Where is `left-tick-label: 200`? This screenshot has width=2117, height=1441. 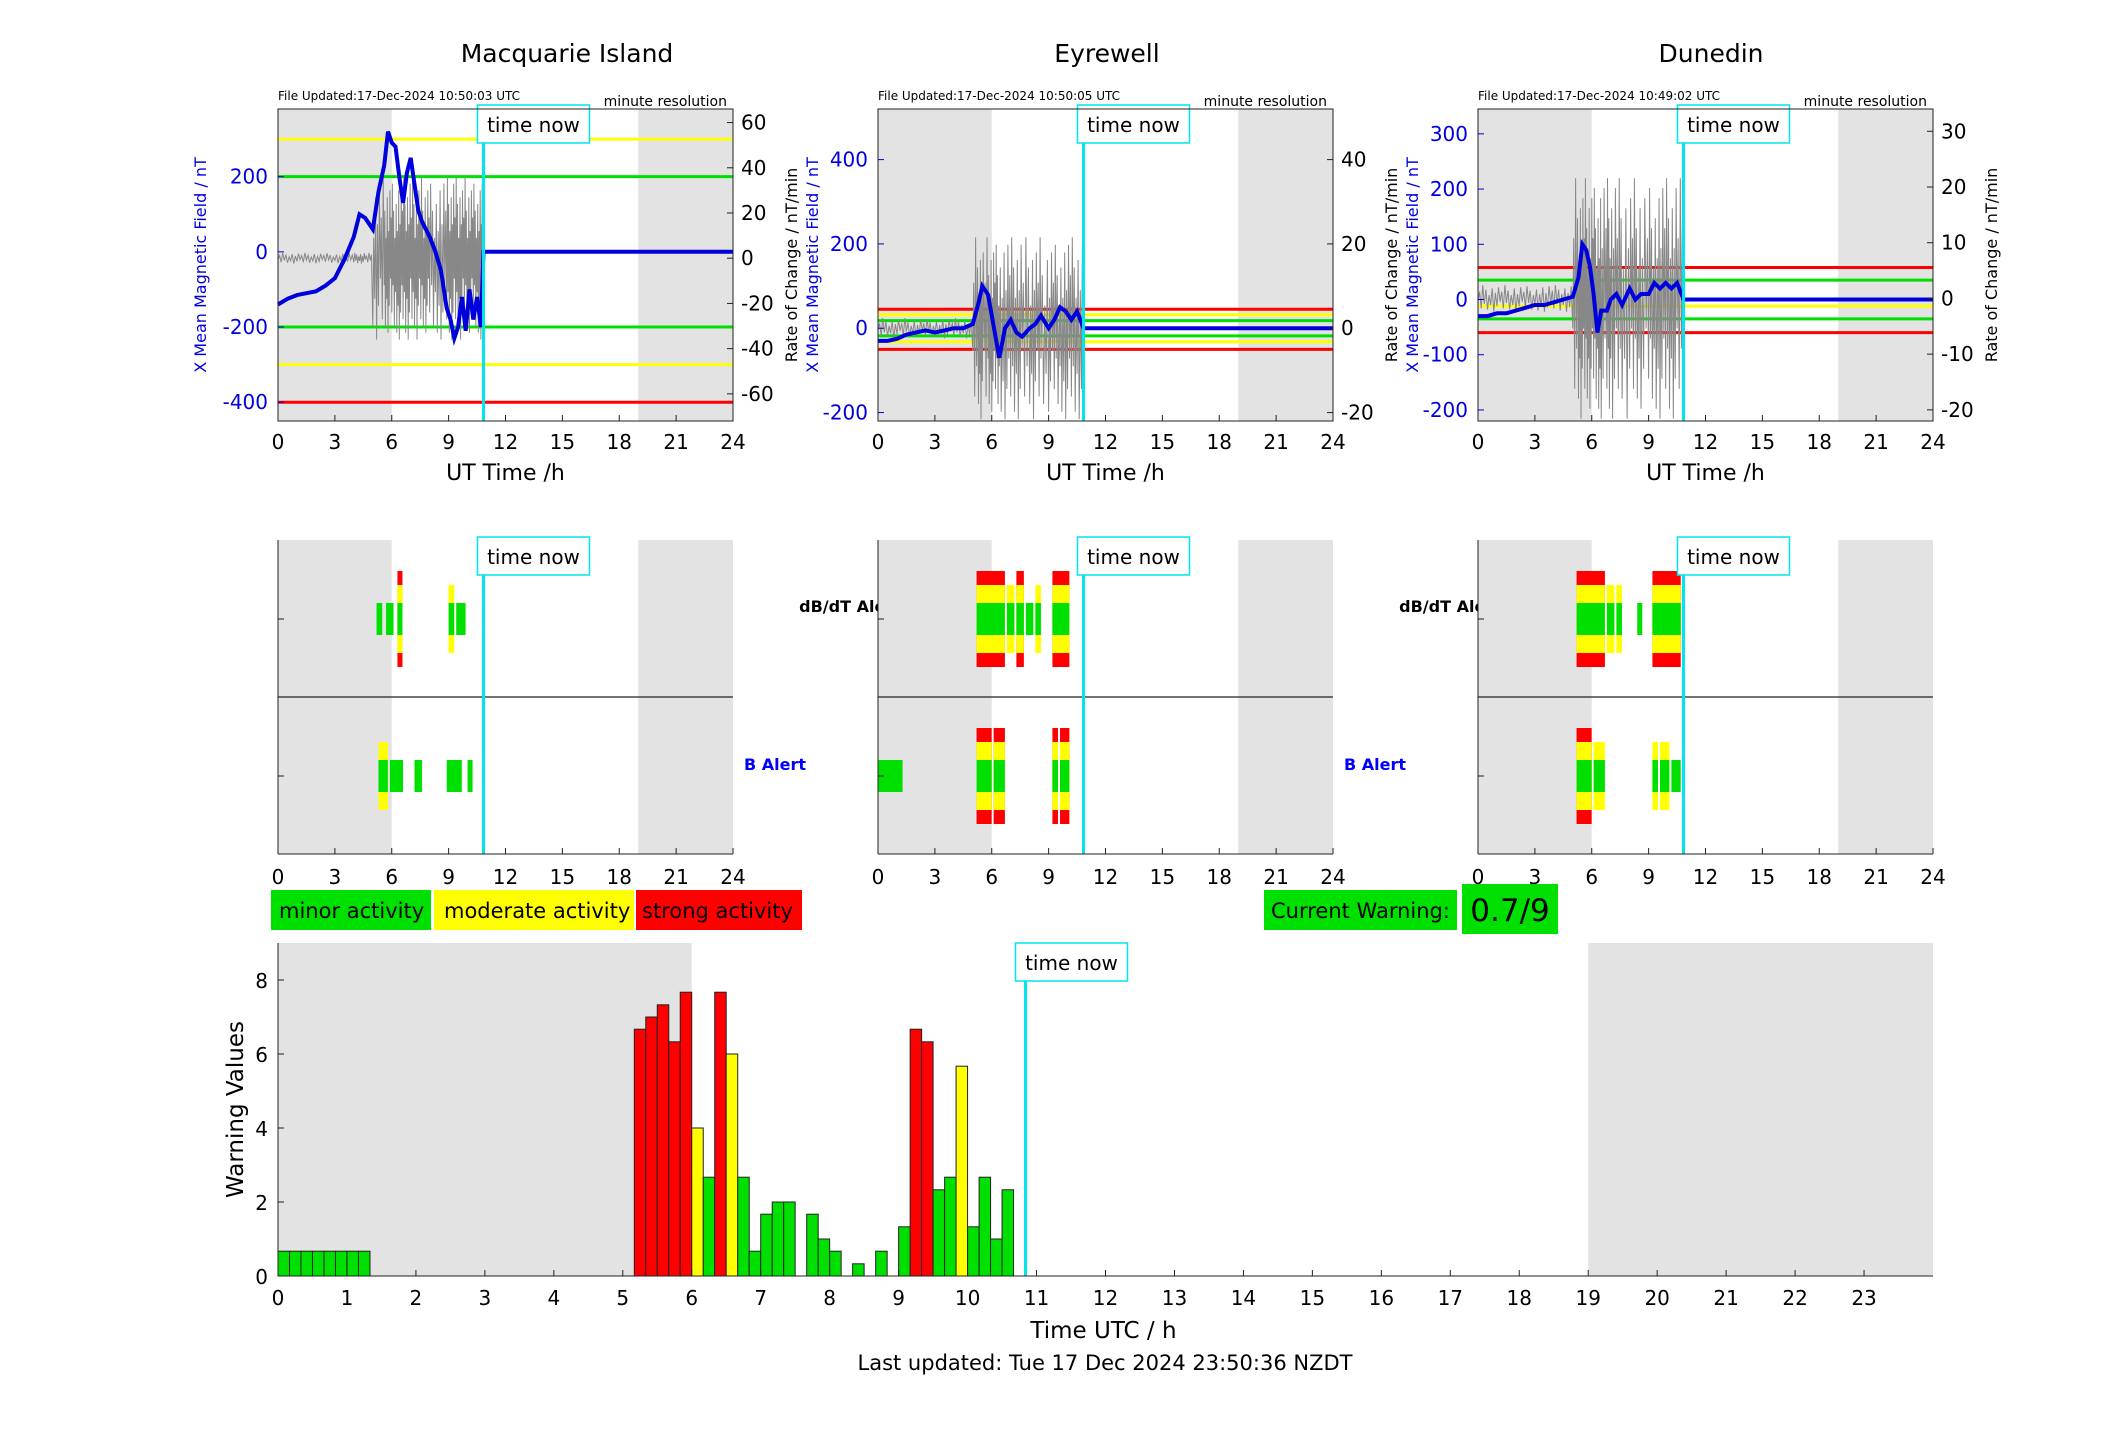 left-tick-label: 200 is located at coordinates (249, 177).